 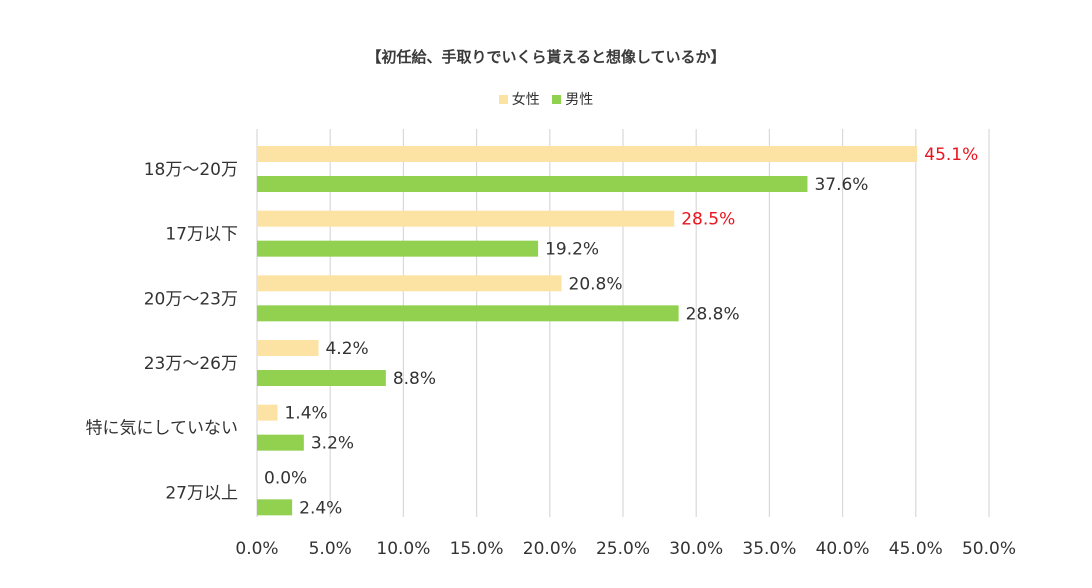 What do you see at coordinates (623, 549) in the screenshot?
I see `x-tick-label: 25.0%` at bounding box center [623, 549].